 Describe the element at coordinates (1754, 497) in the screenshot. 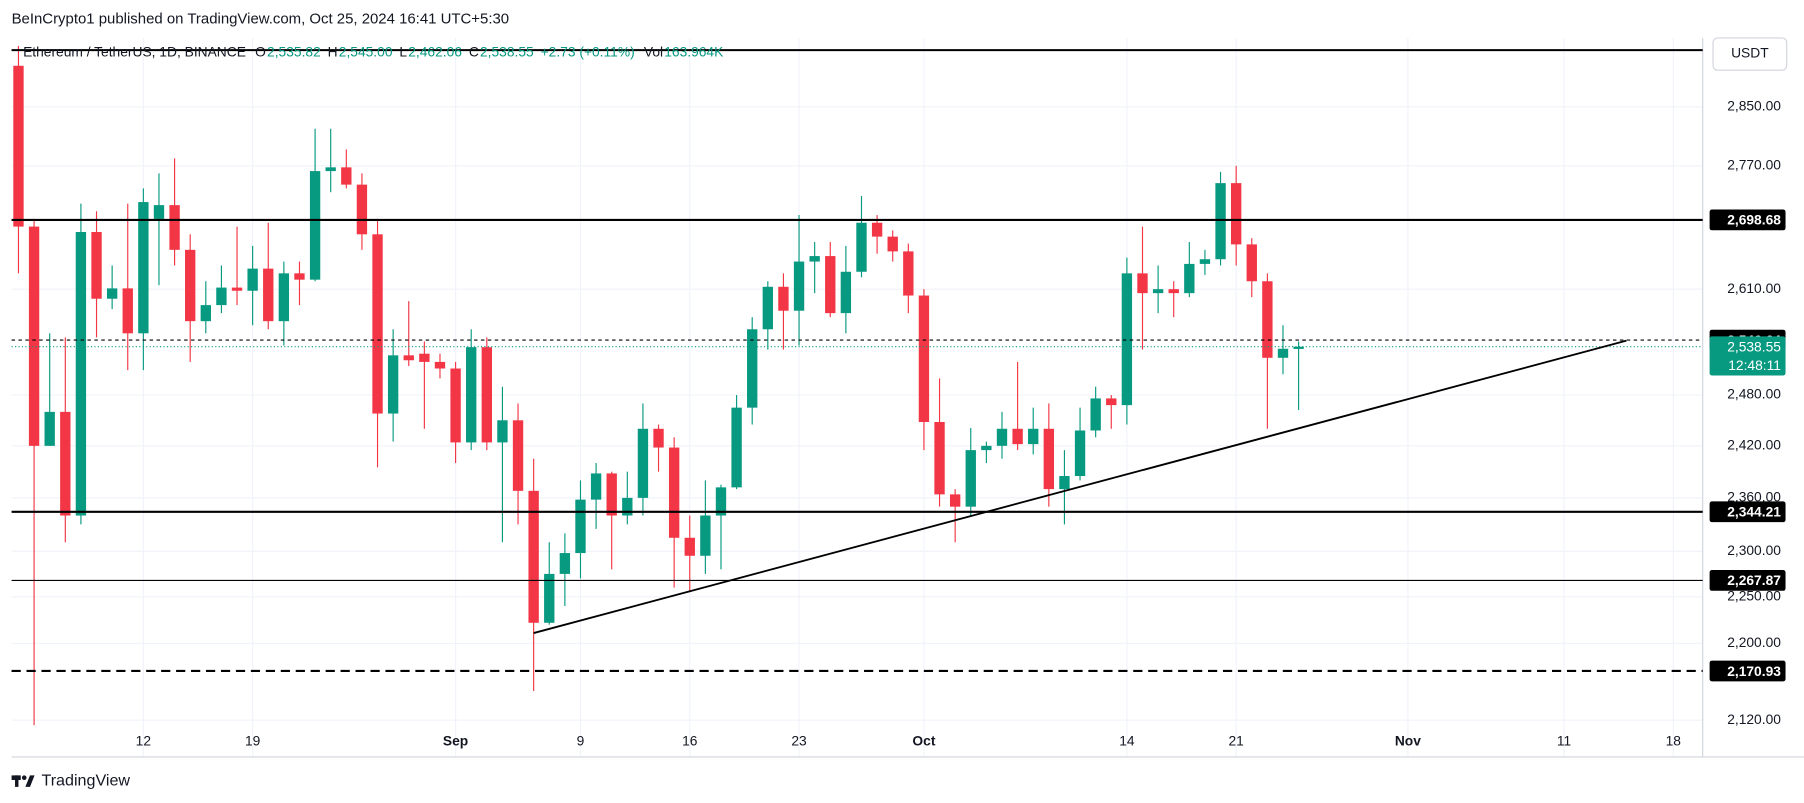

I see `y-tick-label: 2,360.00` at that location.